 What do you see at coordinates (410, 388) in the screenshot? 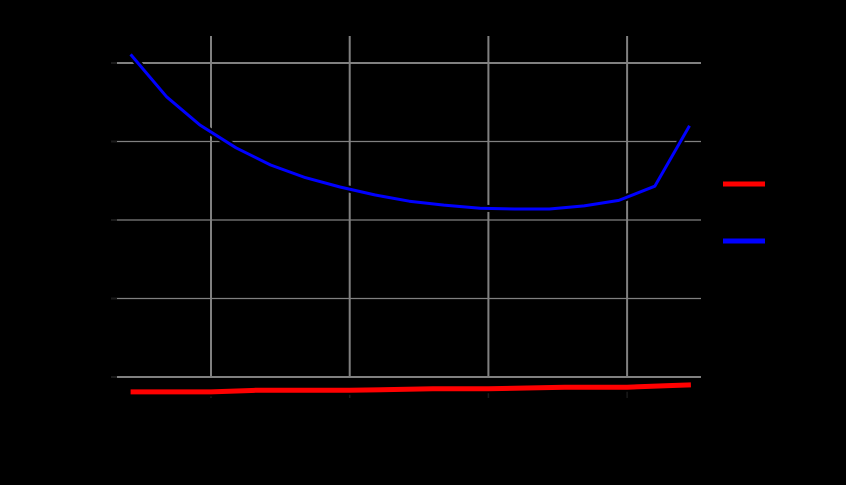
I see `red-series-line` at bounding box center [410, 388].